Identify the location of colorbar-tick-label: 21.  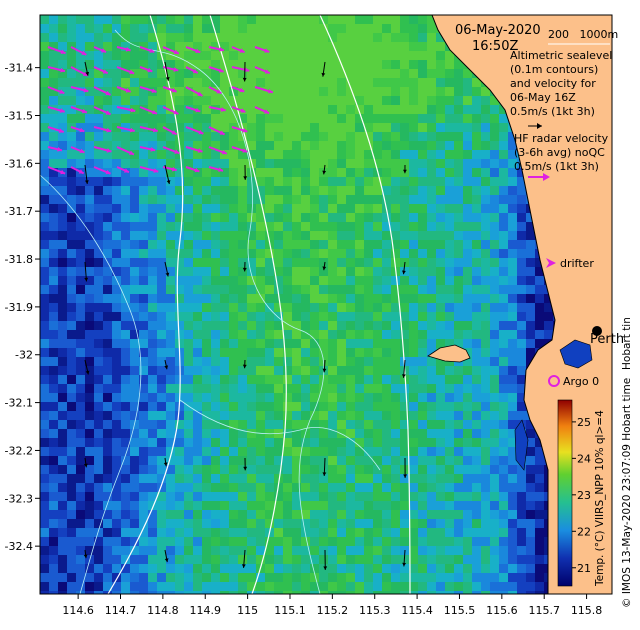
(584, 568).